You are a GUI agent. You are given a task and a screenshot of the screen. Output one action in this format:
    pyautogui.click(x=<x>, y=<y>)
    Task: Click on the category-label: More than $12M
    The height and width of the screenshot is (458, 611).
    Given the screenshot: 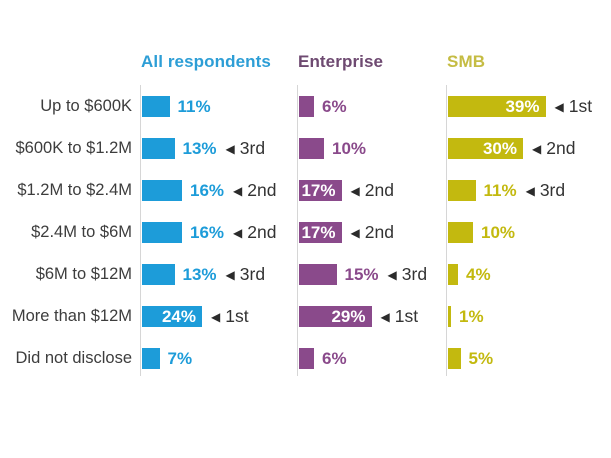 What is the action you would take?
    pyautogui.click(x=71, y=316)
    